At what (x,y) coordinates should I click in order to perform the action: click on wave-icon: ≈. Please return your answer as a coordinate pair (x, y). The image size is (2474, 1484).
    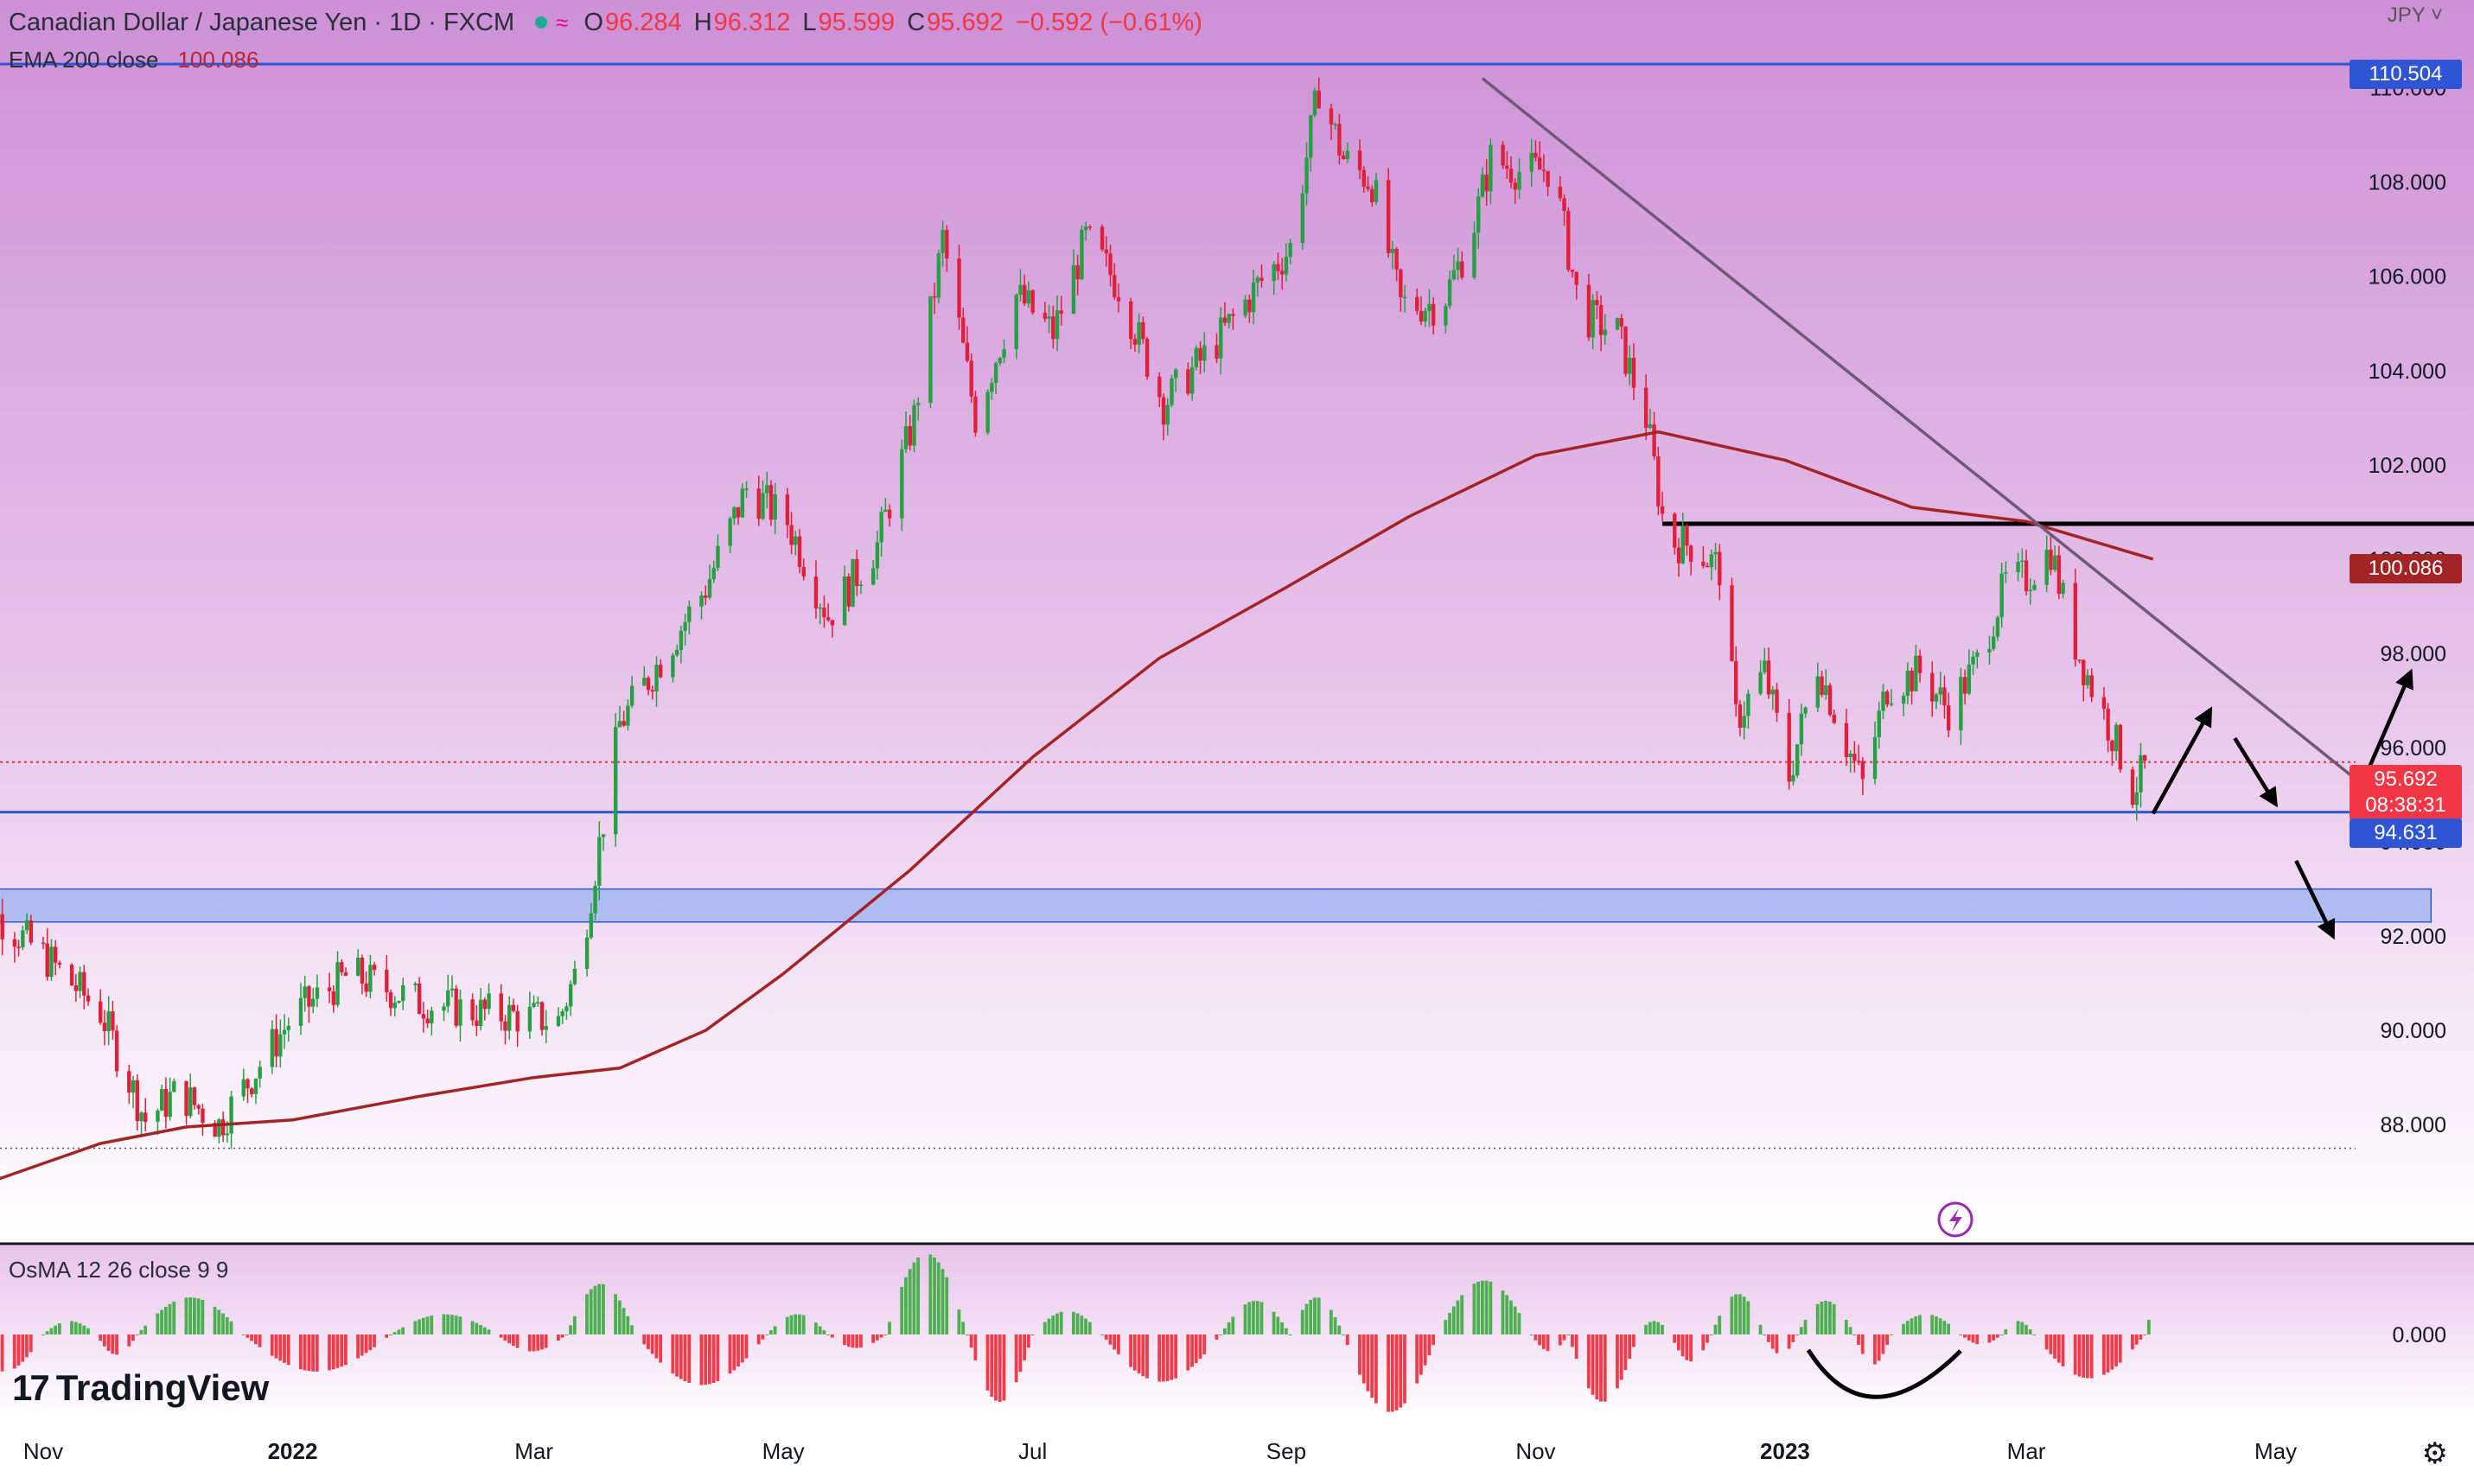
    Looking at the image, I should click on (562, 23).